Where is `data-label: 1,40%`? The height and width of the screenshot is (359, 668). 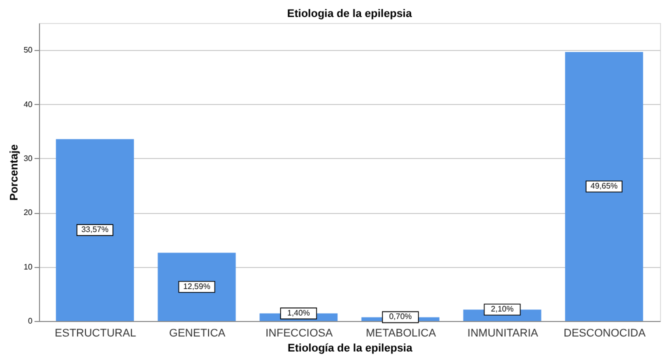 data-label: 1,40% is located at coordinates (298, 313).